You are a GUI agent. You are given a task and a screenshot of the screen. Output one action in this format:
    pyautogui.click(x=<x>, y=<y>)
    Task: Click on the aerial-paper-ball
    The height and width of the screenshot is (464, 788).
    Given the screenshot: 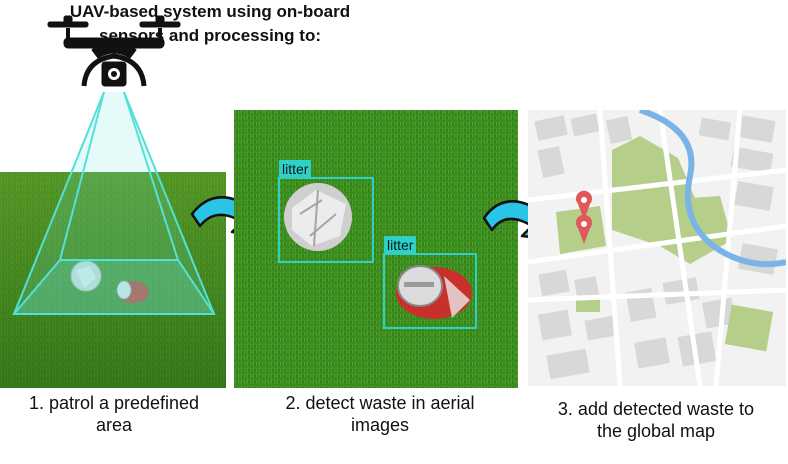 What is the action you would take?
    pyautogui.click(x=318, y=217)
    